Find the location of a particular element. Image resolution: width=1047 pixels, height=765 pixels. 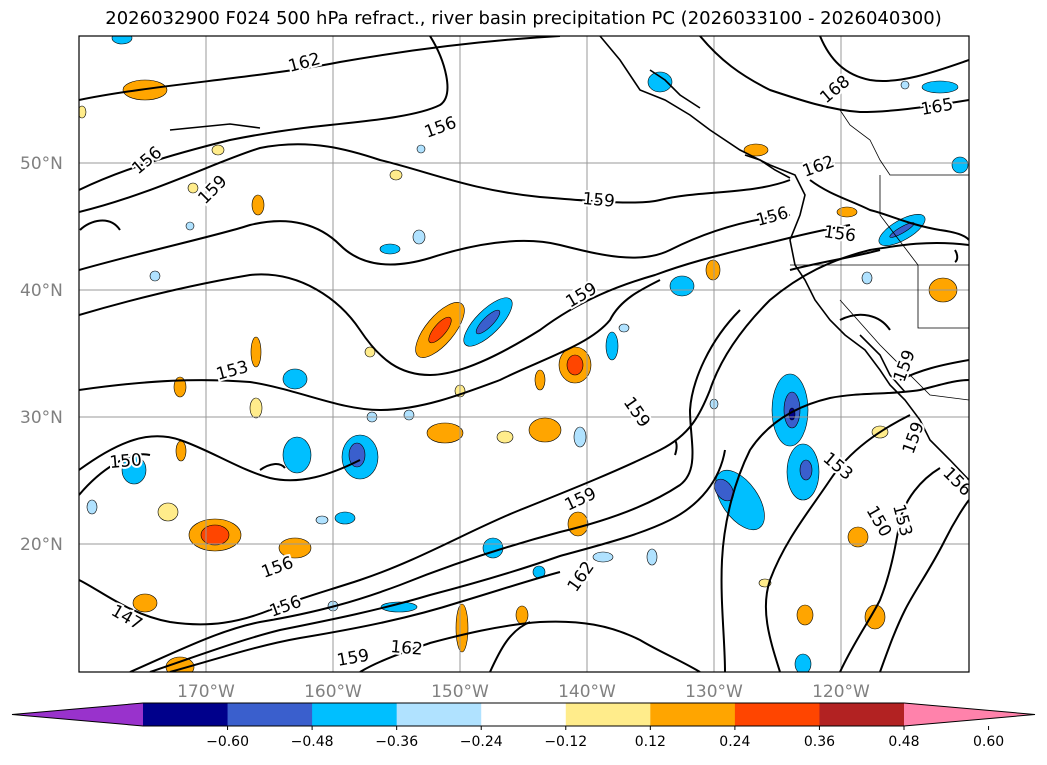

longitude-labels: 170°W 160°W 150°W 140°W 130°W 120°W is located at coordinates (523, 692).